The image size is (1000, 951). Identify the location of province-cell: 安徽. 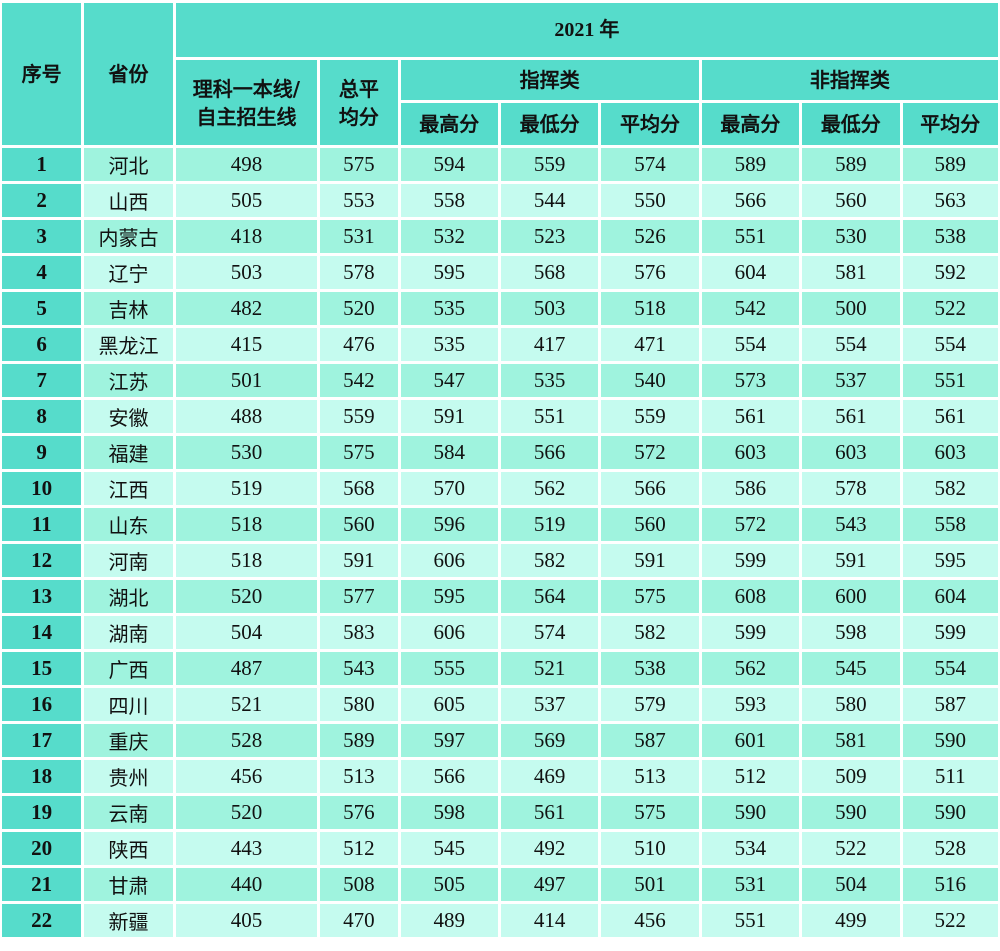
(128, 416).